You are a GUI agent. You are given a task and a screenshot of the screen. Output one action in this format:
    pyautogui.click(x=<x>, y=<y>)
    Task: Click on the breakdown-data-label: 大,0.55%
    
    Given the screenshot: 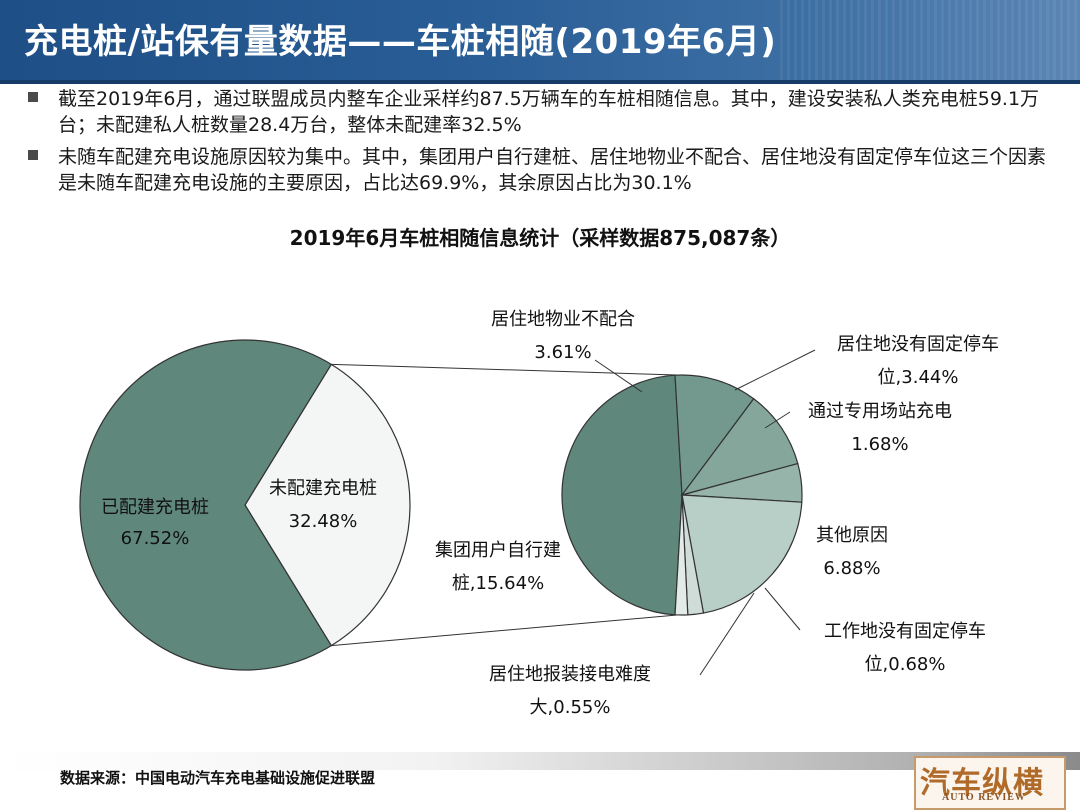 What is the action you would take?
    pyautogui.click(x=570, y=707)
    